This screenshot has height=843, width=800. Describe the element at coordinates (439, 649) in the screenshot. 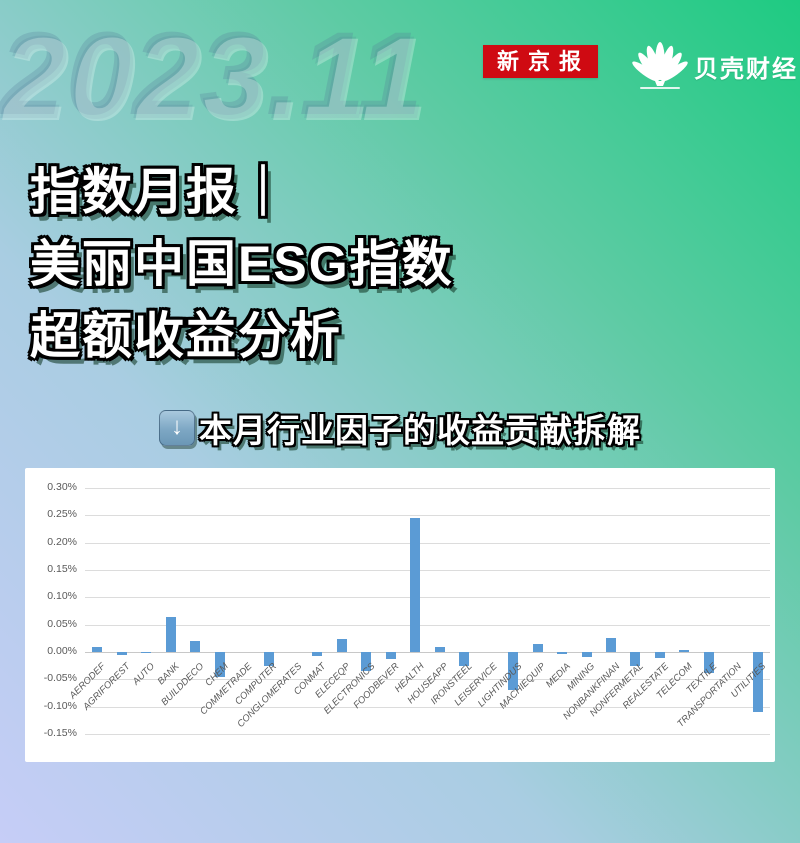

I see `bar-houseapp` at that location.